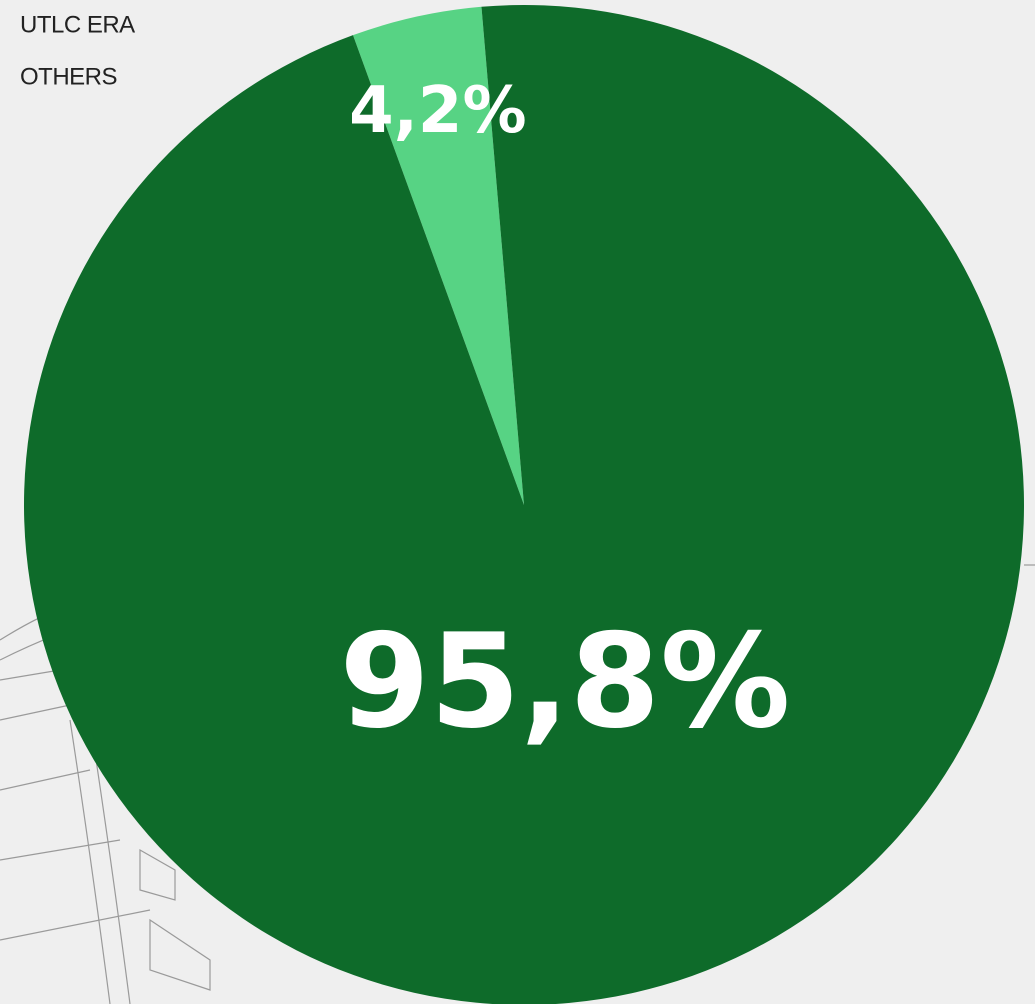  Describe the element at coordinates (564, 681) in the screenshot. I see `slice-label: 95,8%` at that location.